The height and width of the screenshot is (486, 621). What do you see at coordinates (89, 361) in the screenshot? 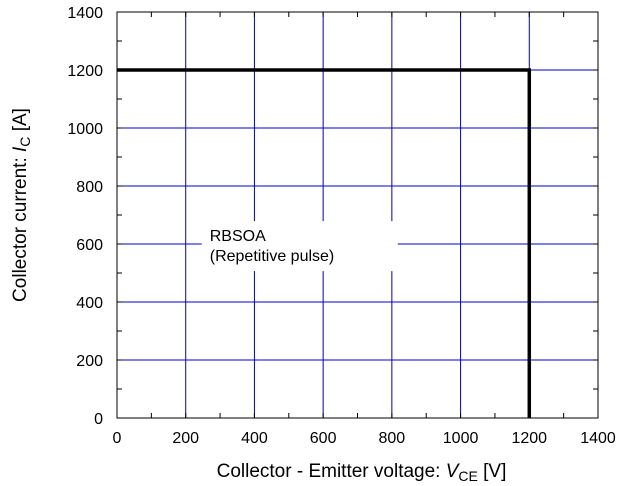
I see `y-tick-label: 200` at bounding box center [89, 361].